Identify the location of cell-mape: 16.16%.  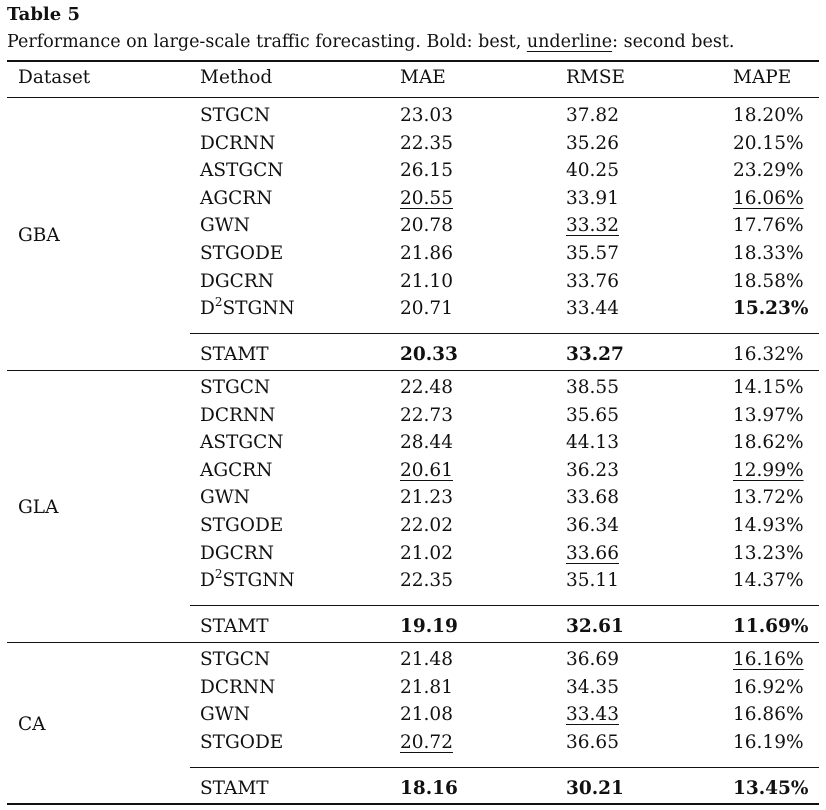
(768, 660).